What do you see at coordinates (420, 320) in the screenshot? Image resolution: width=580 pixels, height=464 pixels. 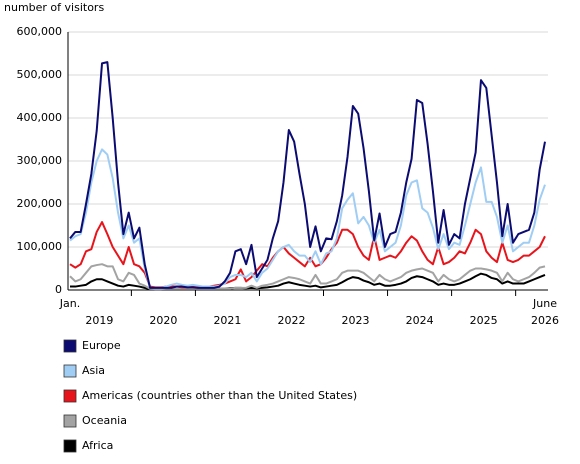 I see `year-label: 2024` at bounding box center [420, 320].